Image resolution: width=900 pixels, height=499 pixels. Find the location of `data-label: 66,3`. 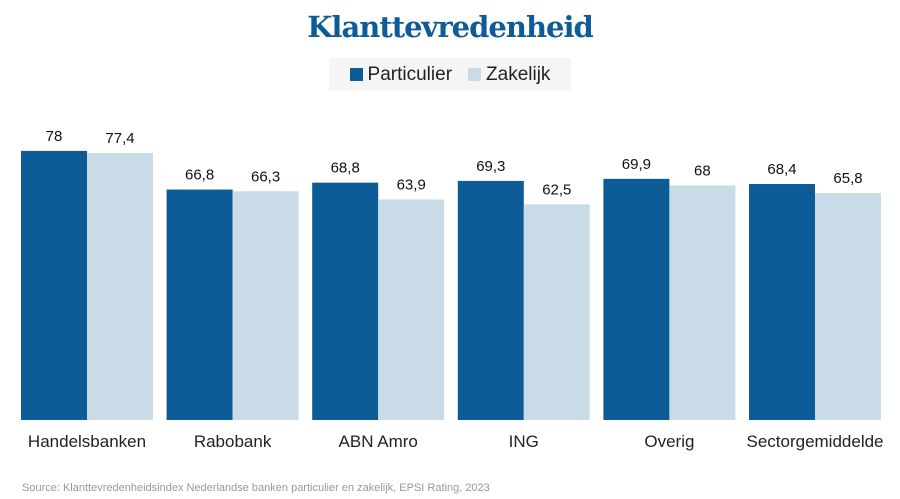

data-label: 66,3 is located at coordinates (265, 176).